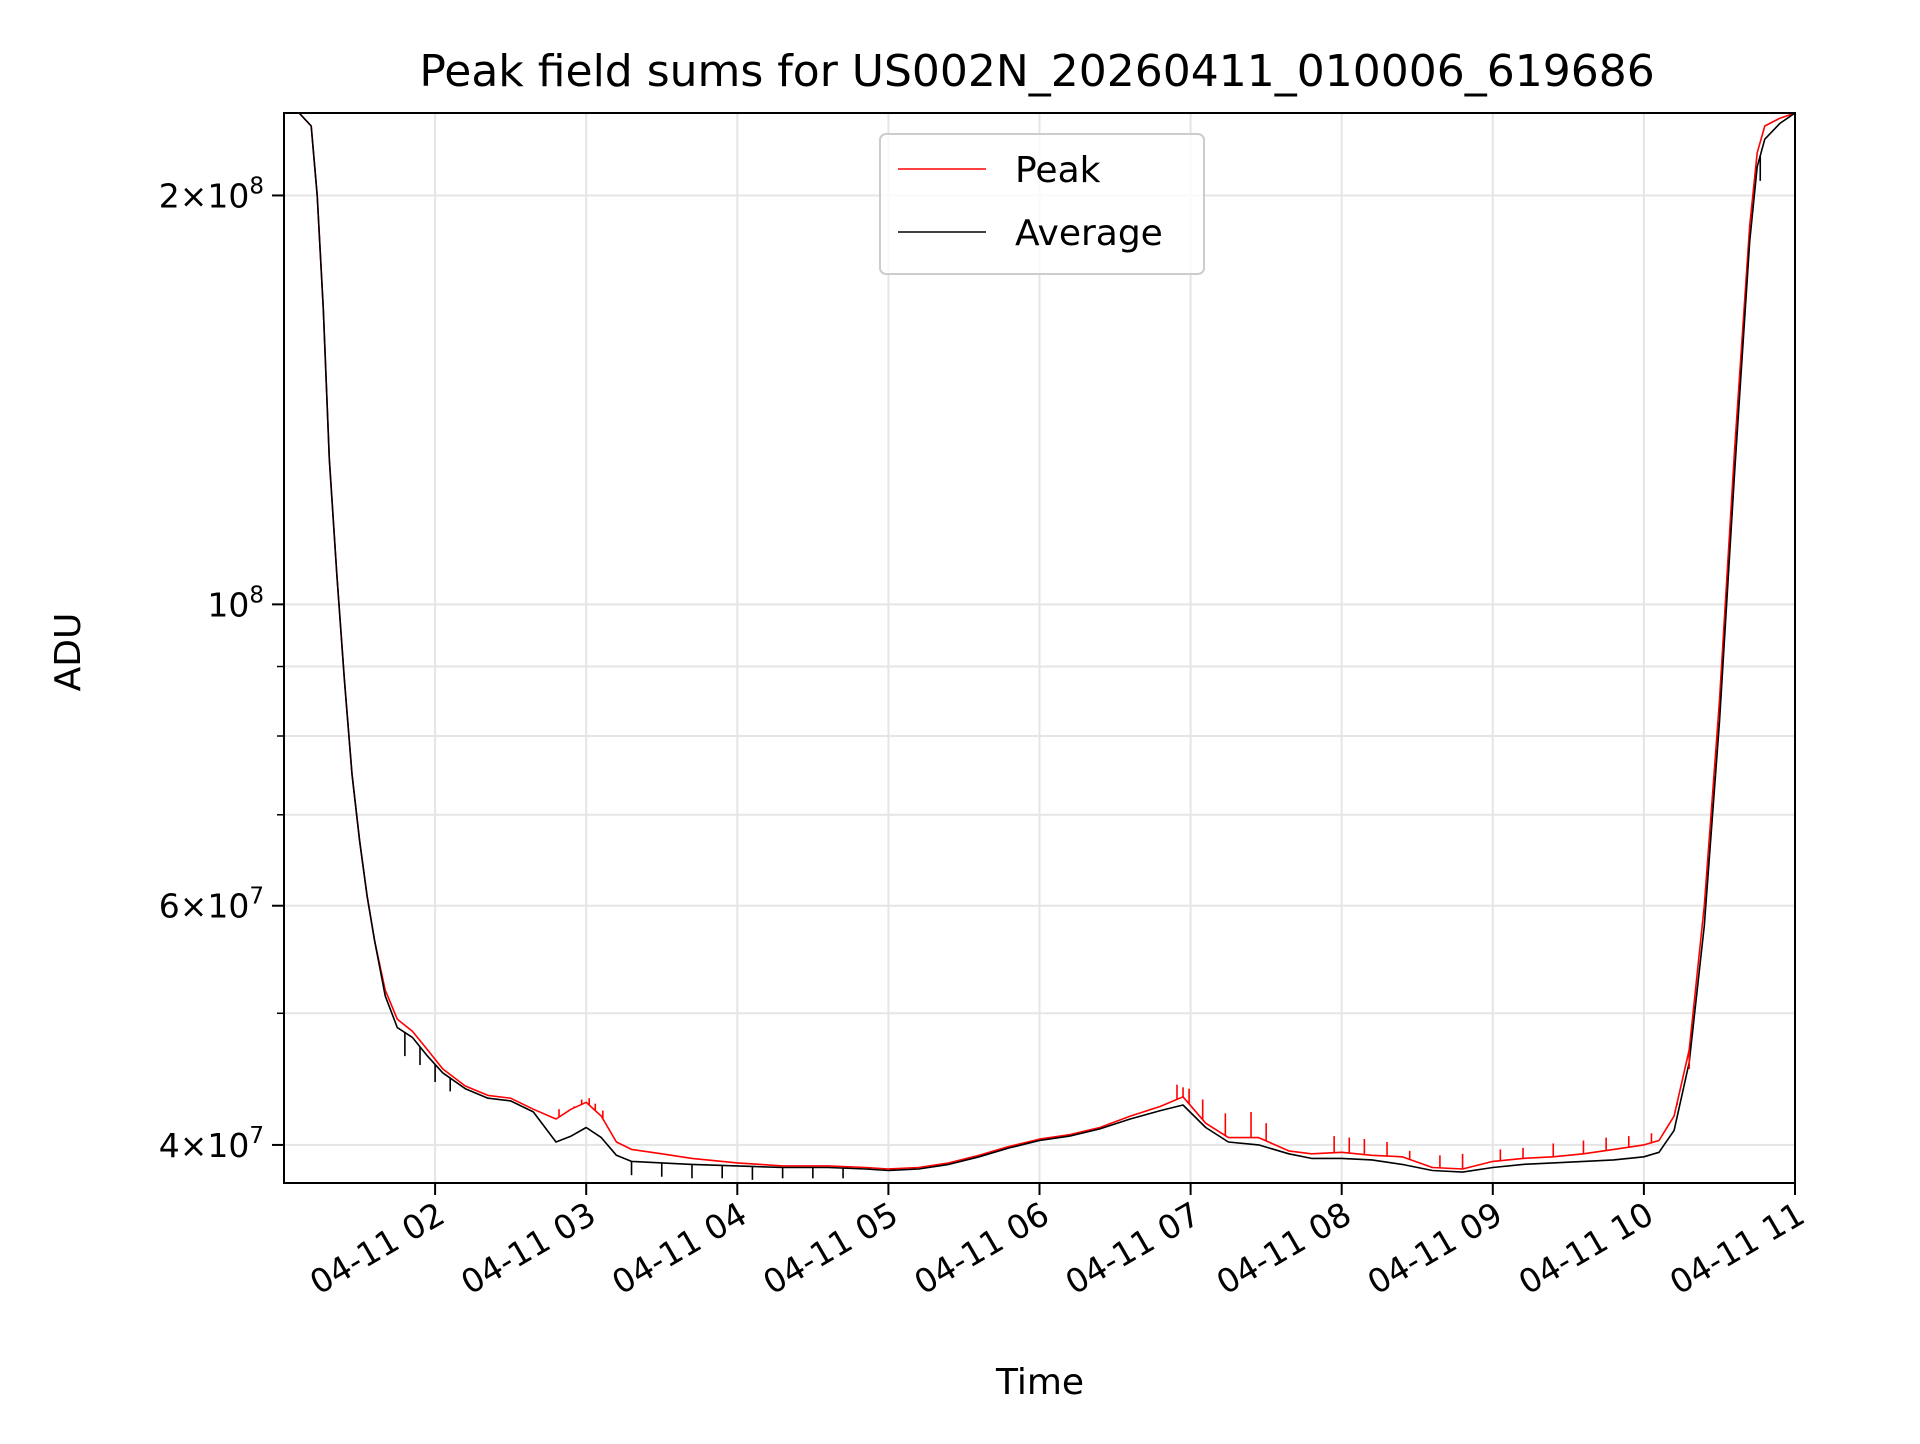 This screenshot has width=1920, height=1444. I want to click on legend-peak-label: Peak, so click(1058, 170).